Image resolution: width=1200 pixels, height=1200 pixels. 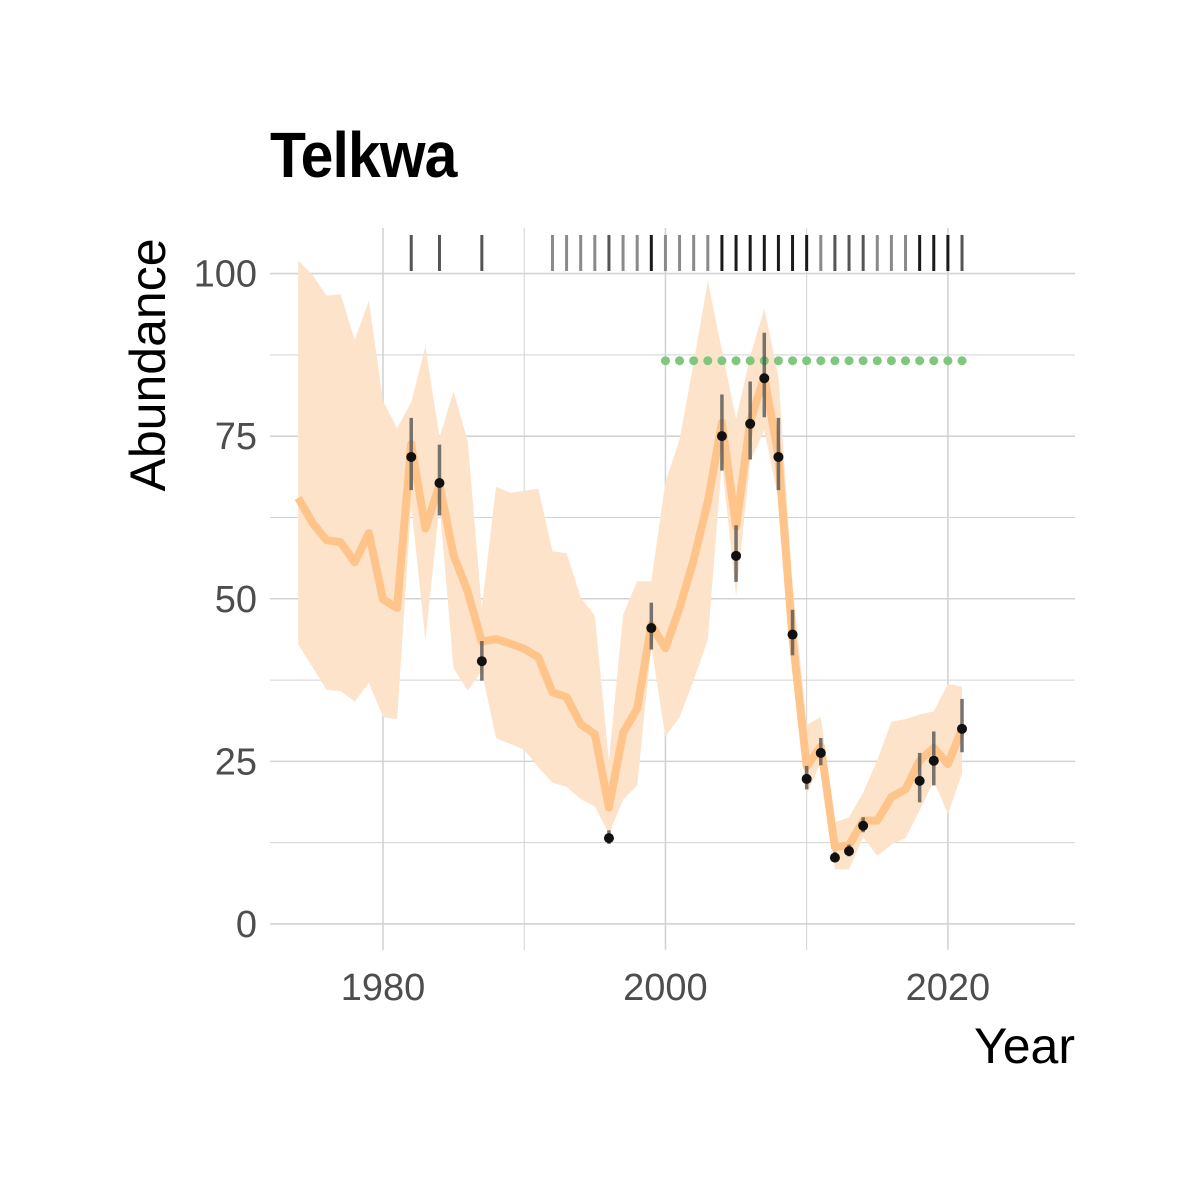 What do you see at coordinates (383, 988) in the screenshot?
I see `x-tick-label: 1980` at bounding box center [383, 988].